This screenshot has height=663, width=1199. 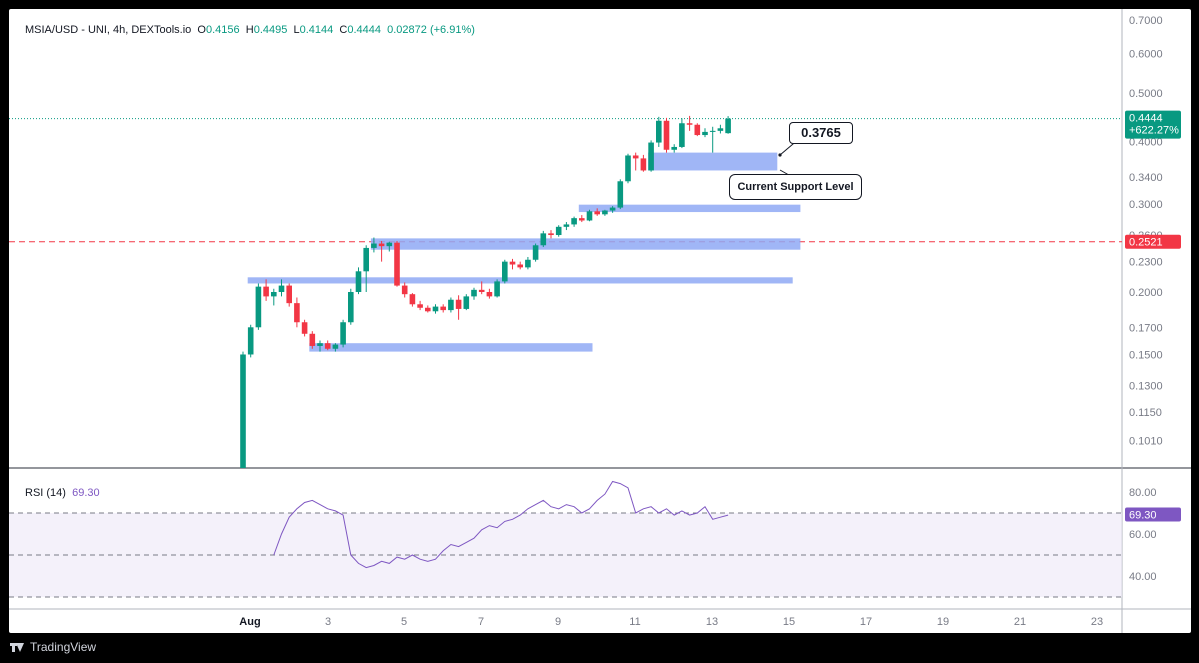 What do you see at coordinates (1145, 413) in the screenshot?
I see `price-tick-label: 0.1150` at bounding box center [1145, 413].